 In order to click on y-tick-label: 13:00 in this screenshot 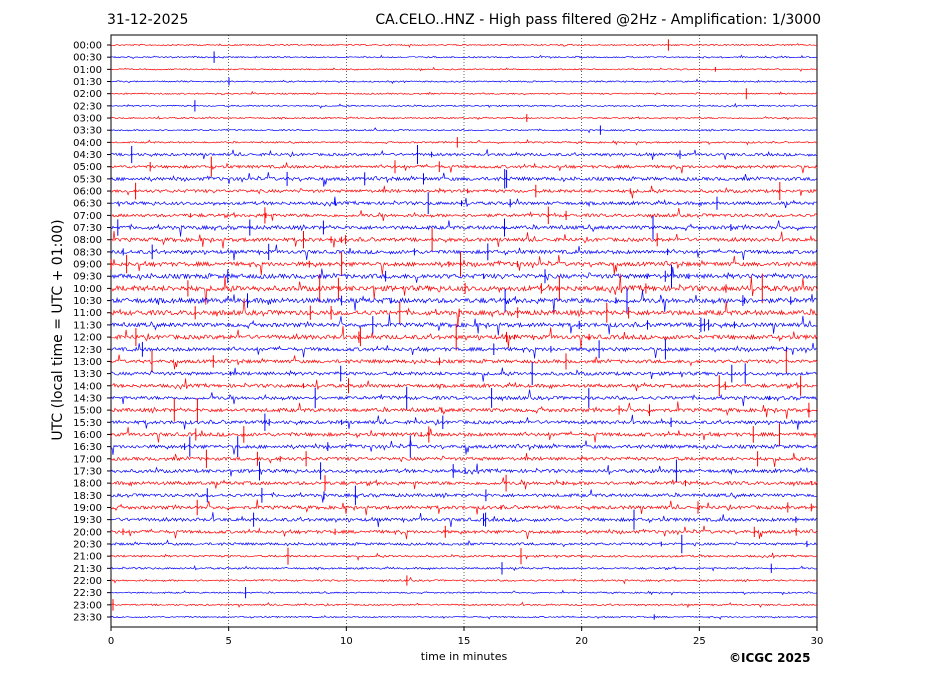, I will do `click(87, 362)`.